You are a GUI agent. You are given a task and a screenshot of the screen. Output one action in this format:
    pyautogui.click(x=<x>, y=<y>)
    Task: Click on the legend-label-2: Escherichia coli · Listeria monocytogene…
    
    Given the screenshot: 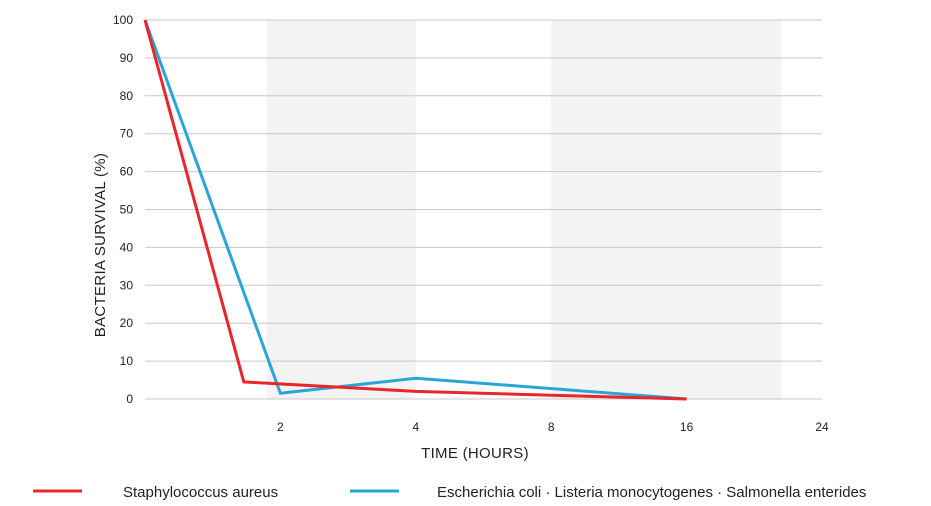 What is the action you would take?
    pyautogui.click(x=651, y=492)
    